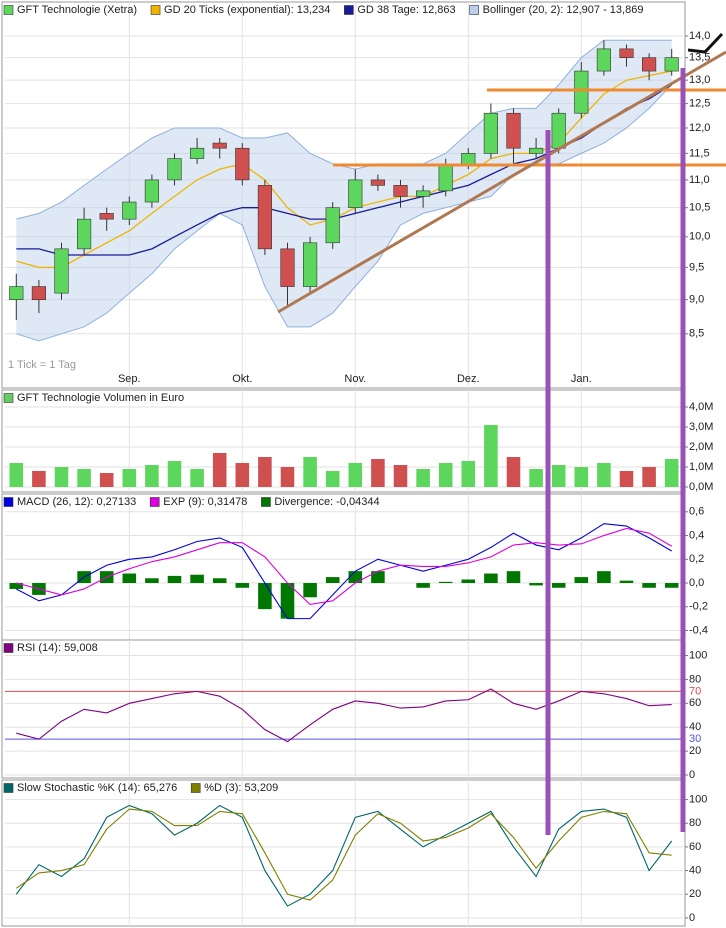 Image resolution: width=726 pixels, height=928 pixels. I want to click on x-tick-label: Okt., so click(242, 379).